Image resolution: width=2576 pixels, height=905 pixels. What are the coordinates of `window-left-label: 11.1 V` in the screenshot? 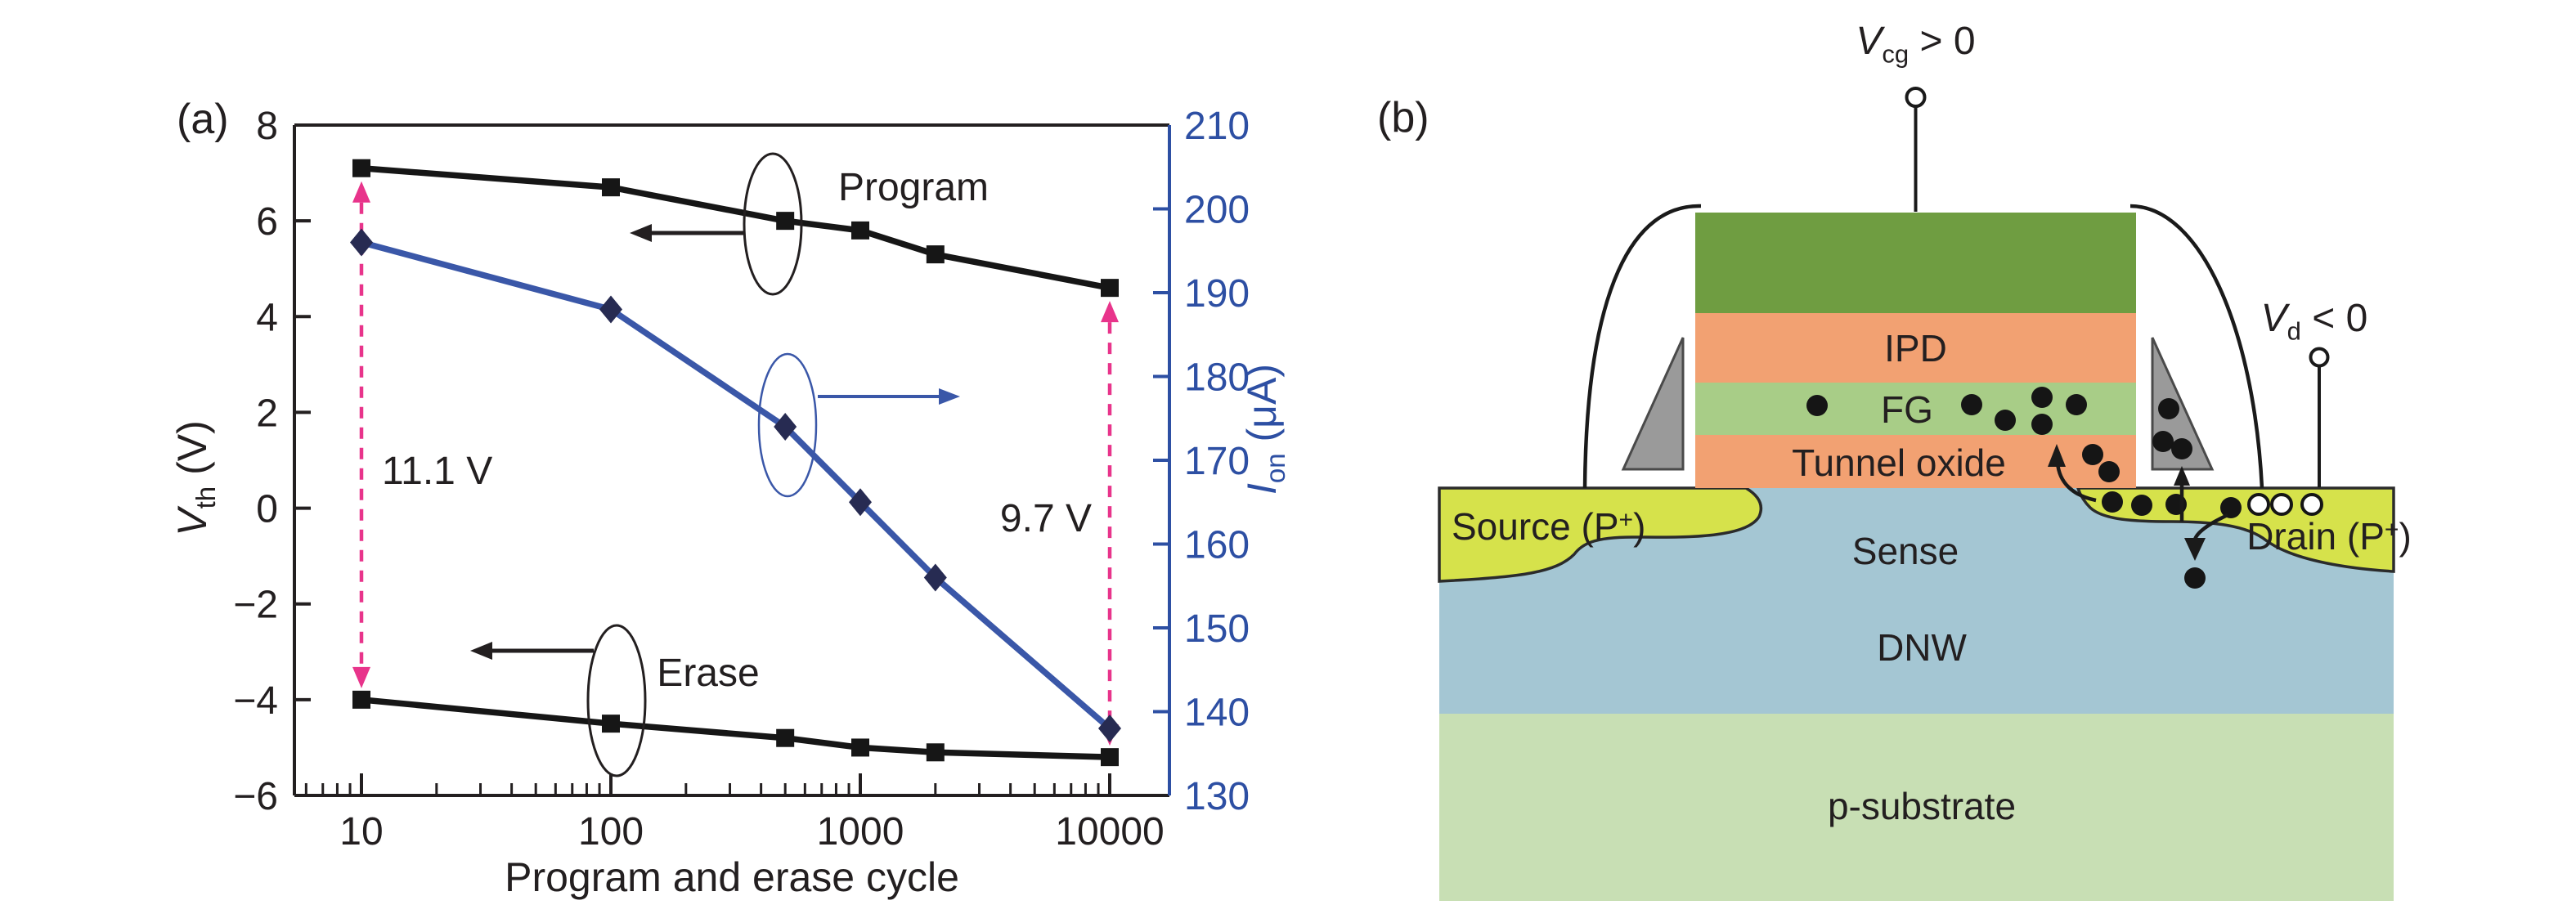 It's located at (437, 471).